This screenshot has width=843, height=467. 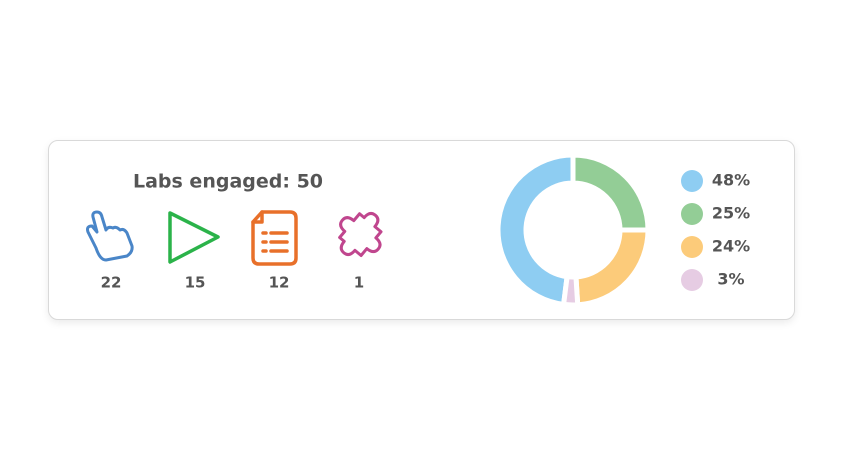 What do you see at coordinates (195, 283) in the screenshot?
I see `count-label: 15` at bounding box center [195, 283].